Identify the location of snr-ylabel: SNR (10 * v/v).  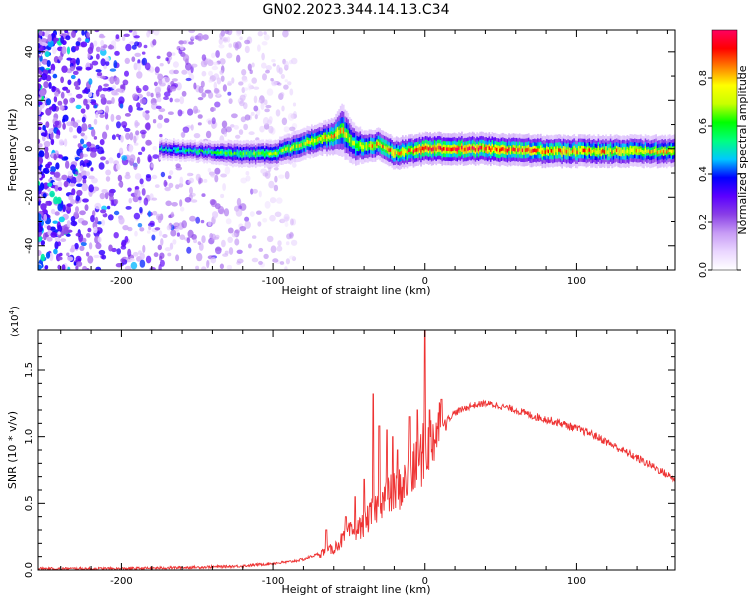
(12, 450).